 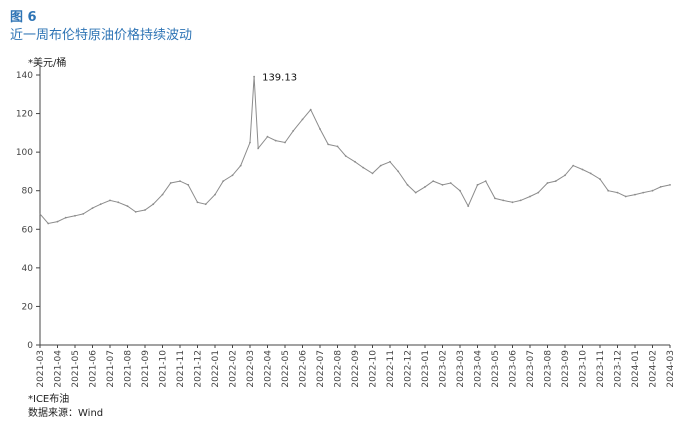 I want to click on footnote: *ICE布油, so click(x=49, y=399).